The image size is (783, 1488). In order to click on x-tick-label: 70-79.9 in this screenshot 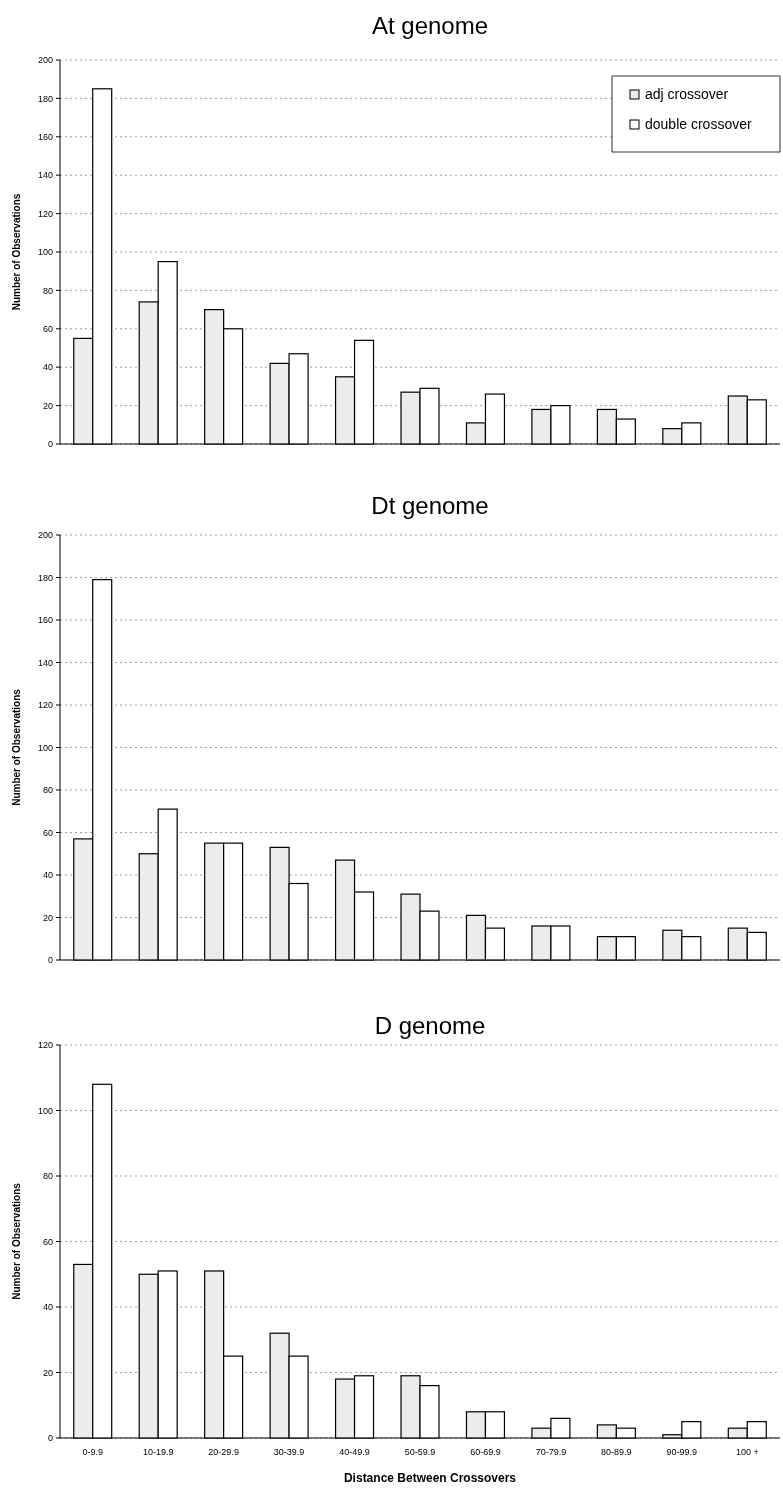, I will do `click(551, 1452)`.